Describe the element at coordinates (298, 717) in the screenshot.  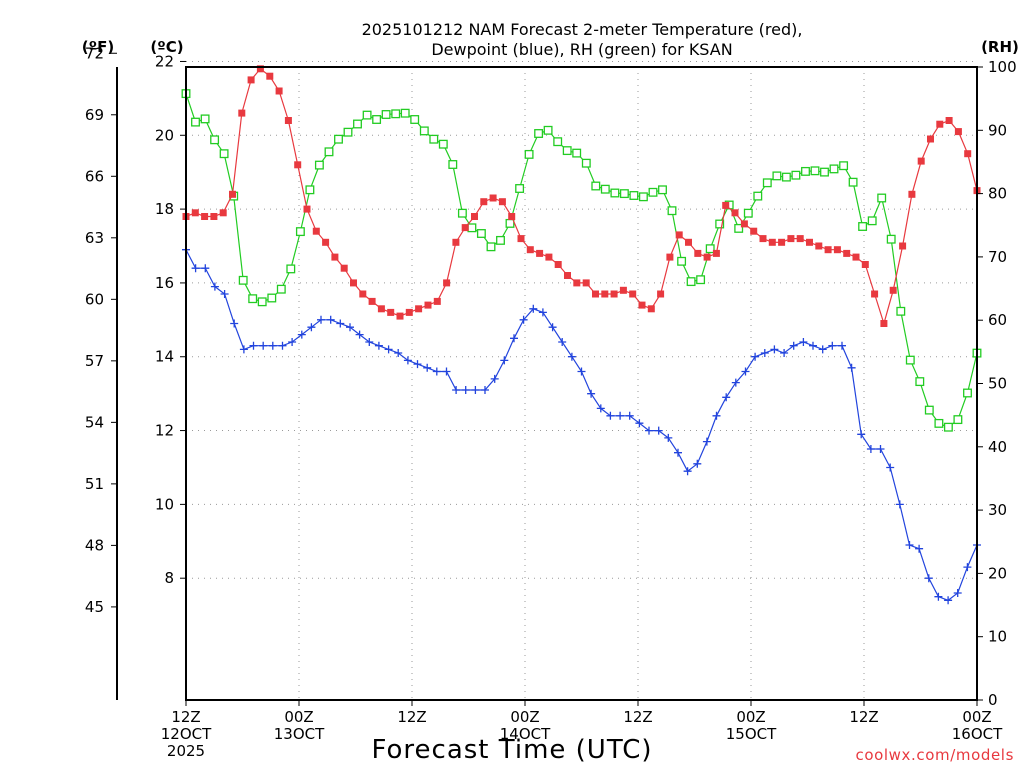
I see `time-tick-label: 00Z` at that location.